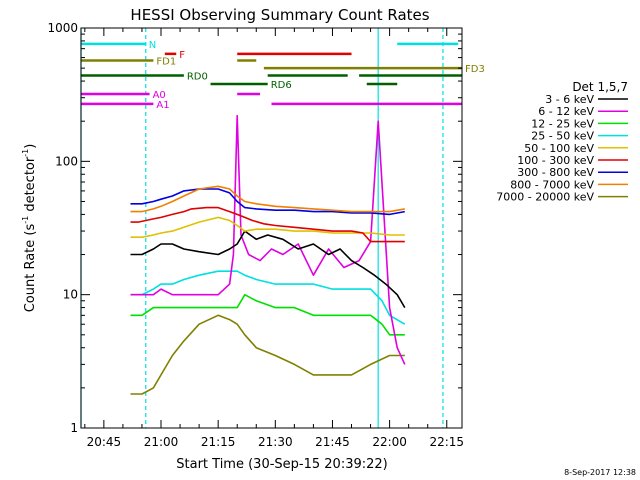  What do you see at coordinates (600, 87) in the screenshot?
I see `legend-title: Det 1,5,7` at bounding box center [600, 87].